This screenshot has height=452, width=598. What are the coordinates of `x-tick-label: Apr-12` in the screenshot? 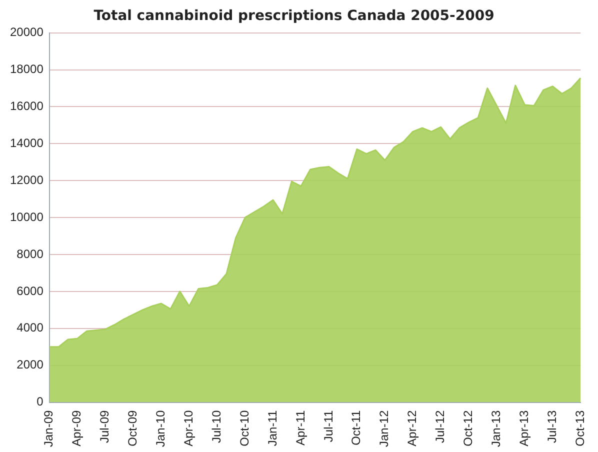 It's located at (412, 428).